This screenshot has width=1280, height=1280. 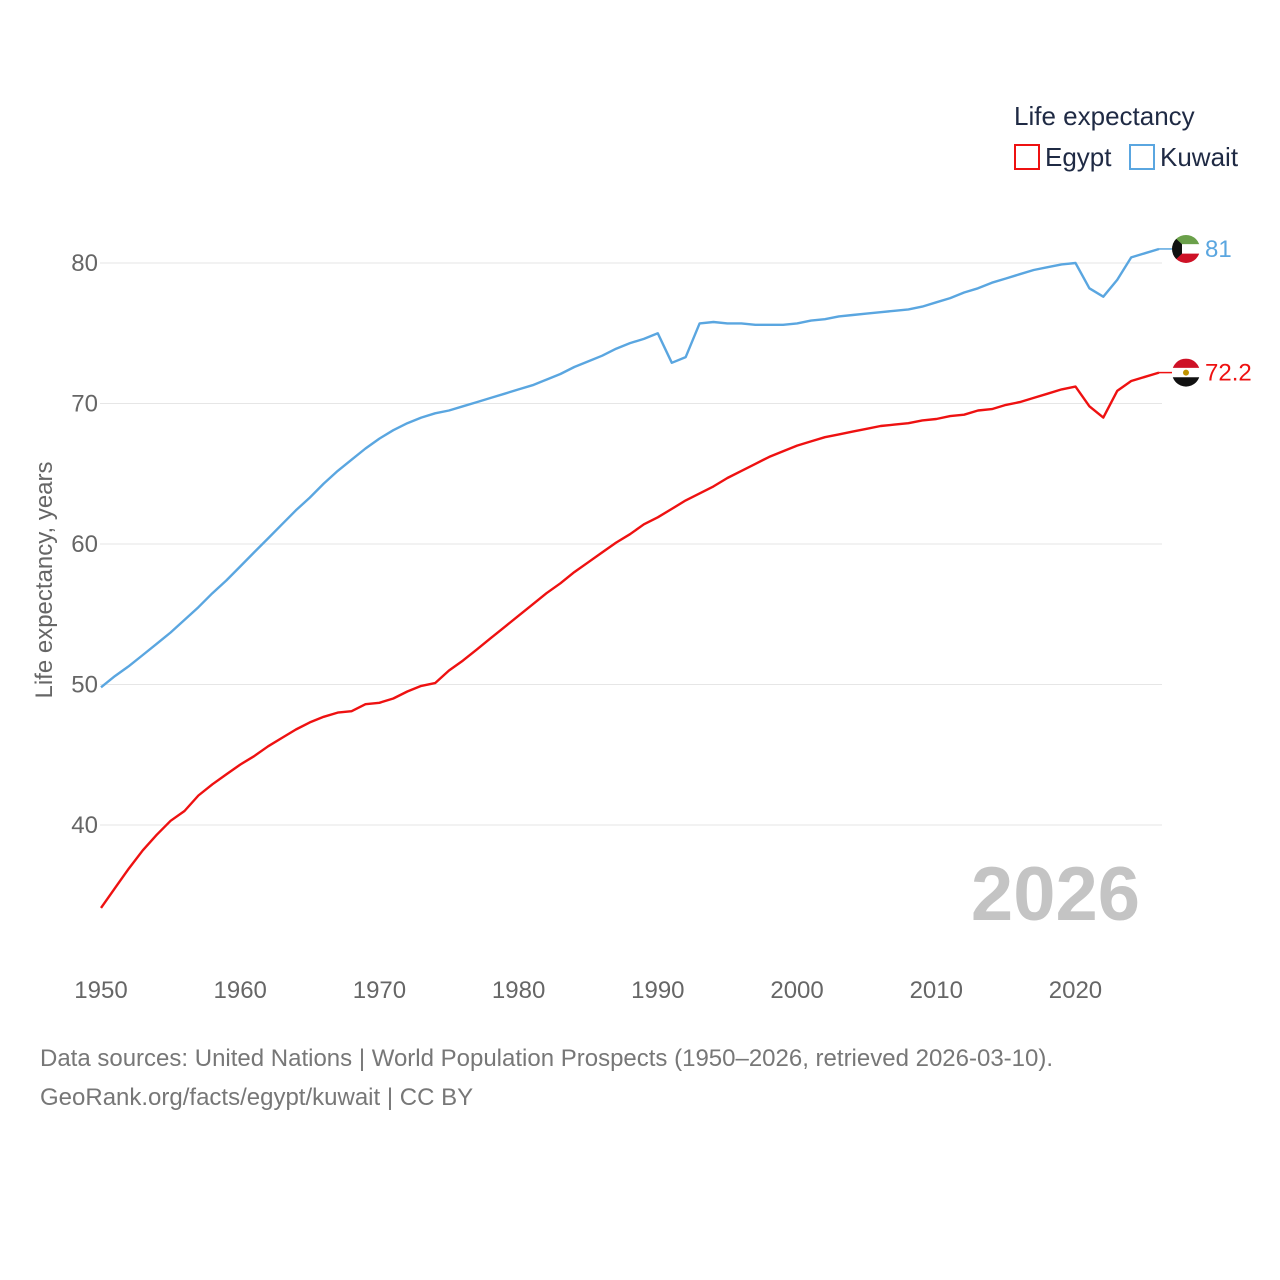 I want to click on x-tick-label: 2000, so click(x=796, y=990).